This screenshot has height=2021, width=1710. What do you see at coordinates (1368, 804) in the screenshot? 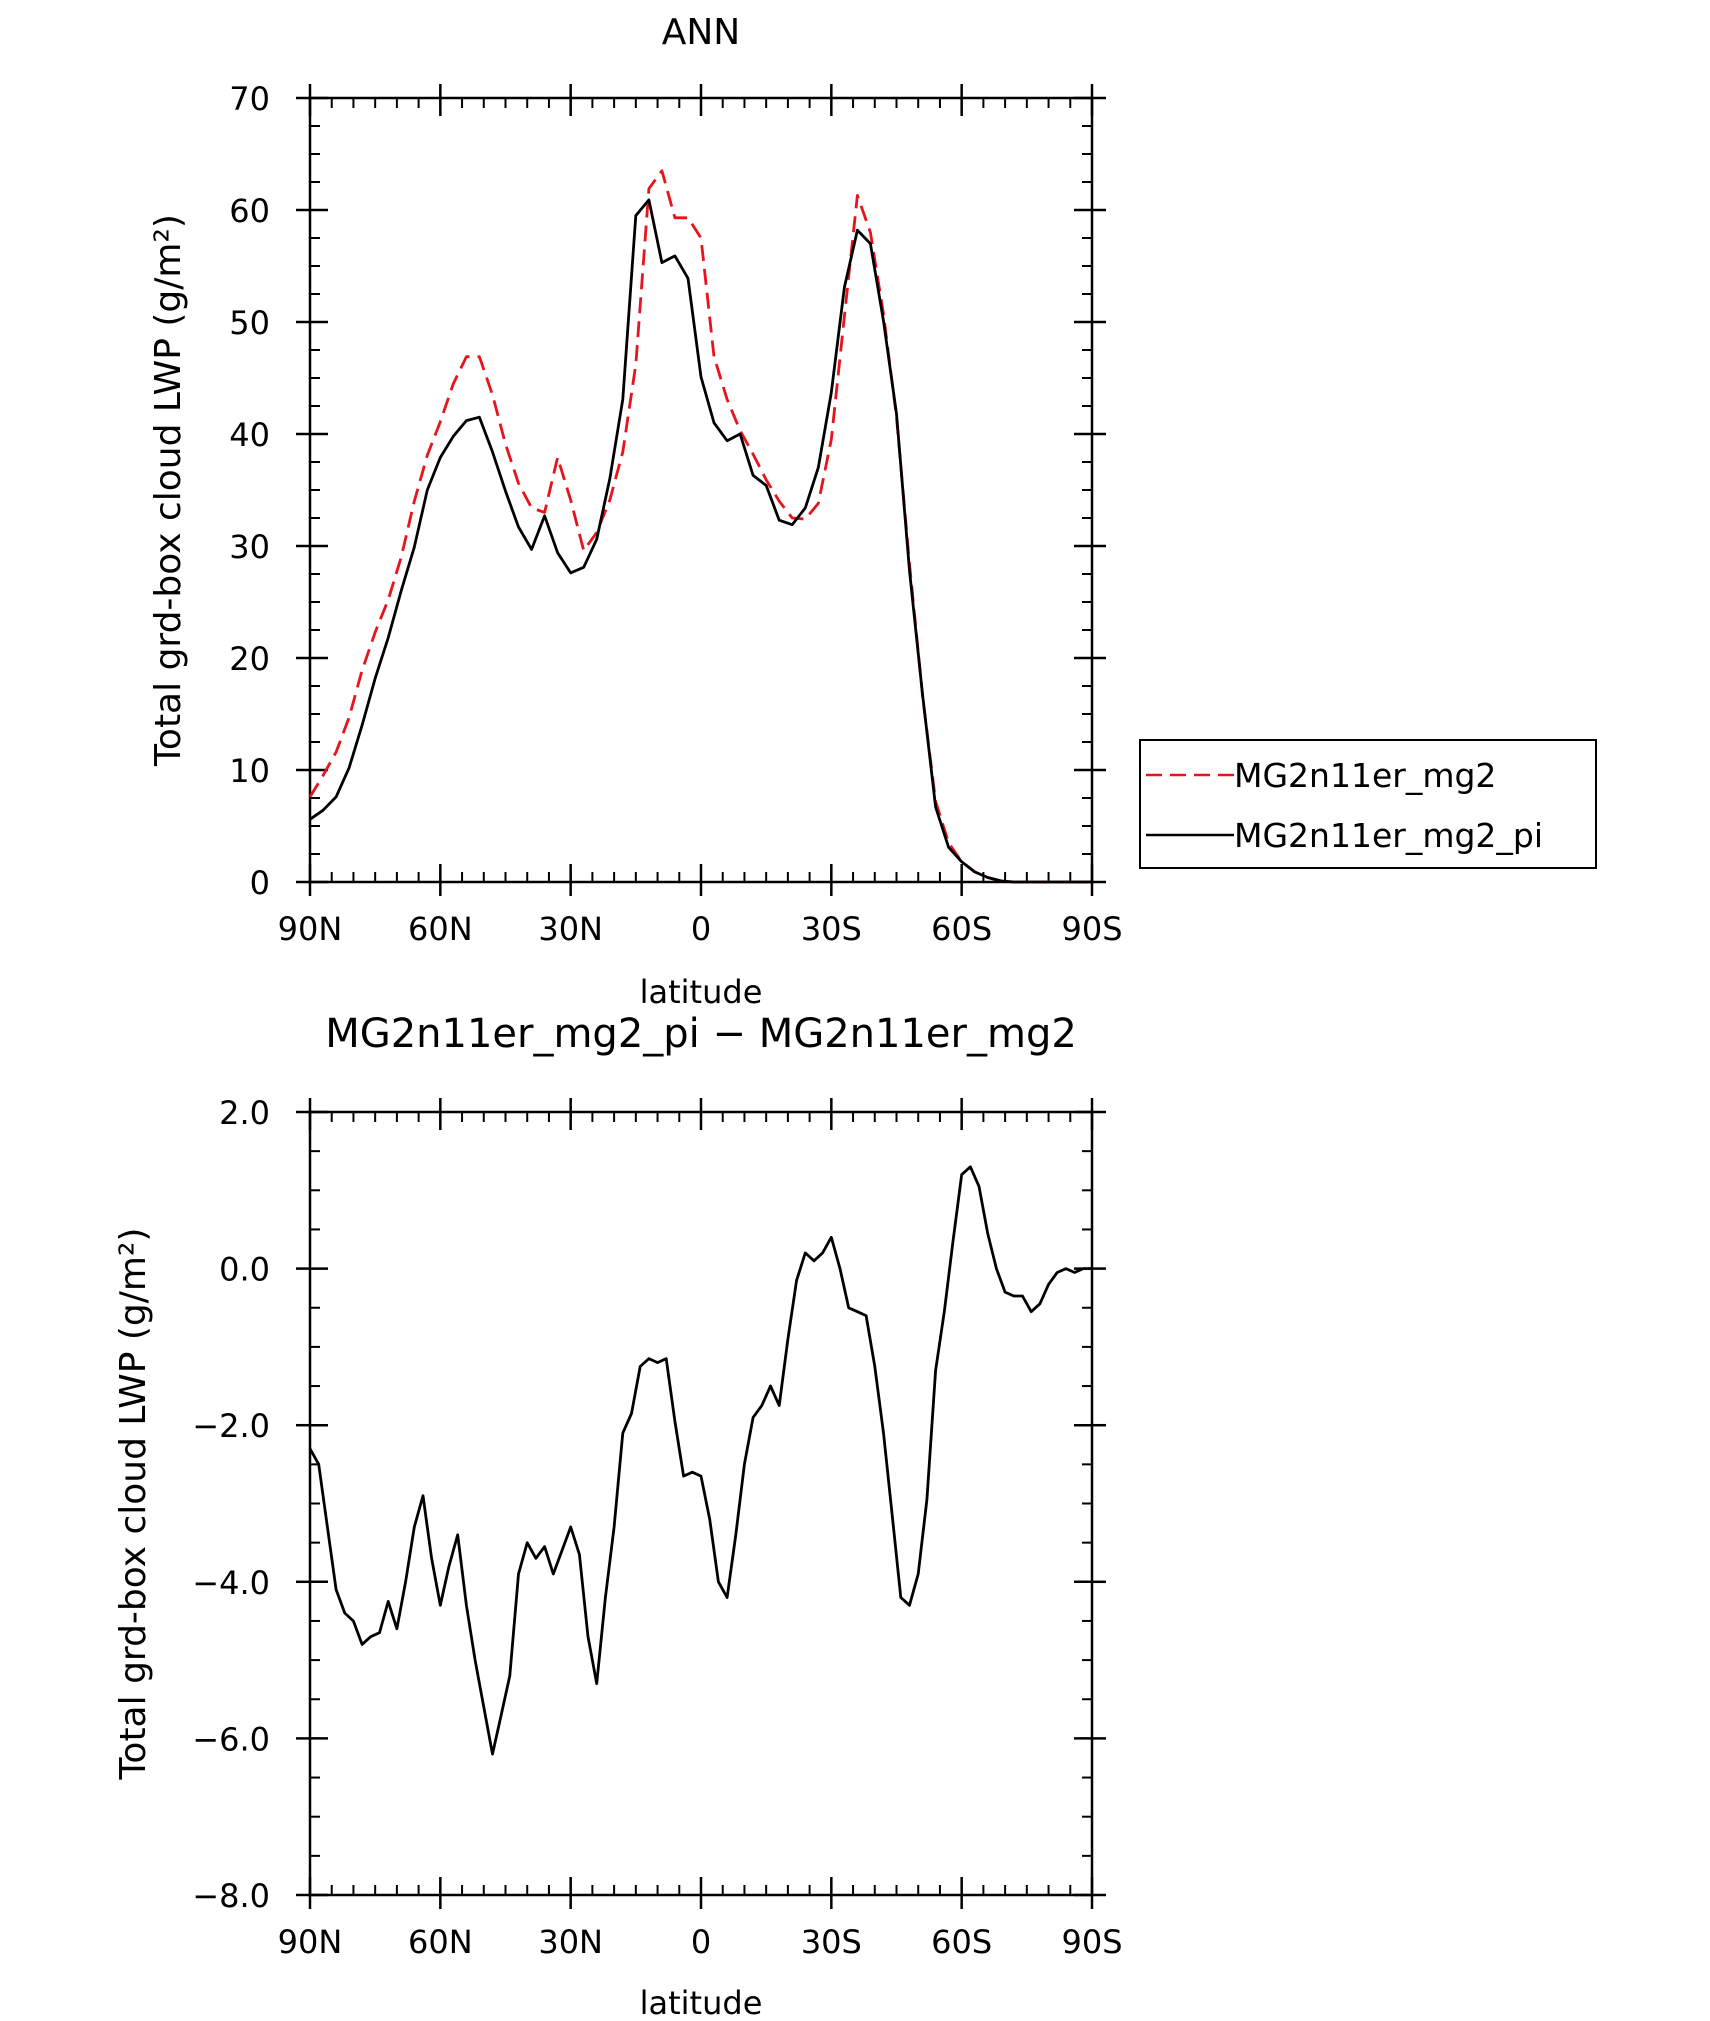
I see `chart-1-legend: MG2n11er_mg2 MG2n11er_mg2_pi` at bounding box center [1368, 804].